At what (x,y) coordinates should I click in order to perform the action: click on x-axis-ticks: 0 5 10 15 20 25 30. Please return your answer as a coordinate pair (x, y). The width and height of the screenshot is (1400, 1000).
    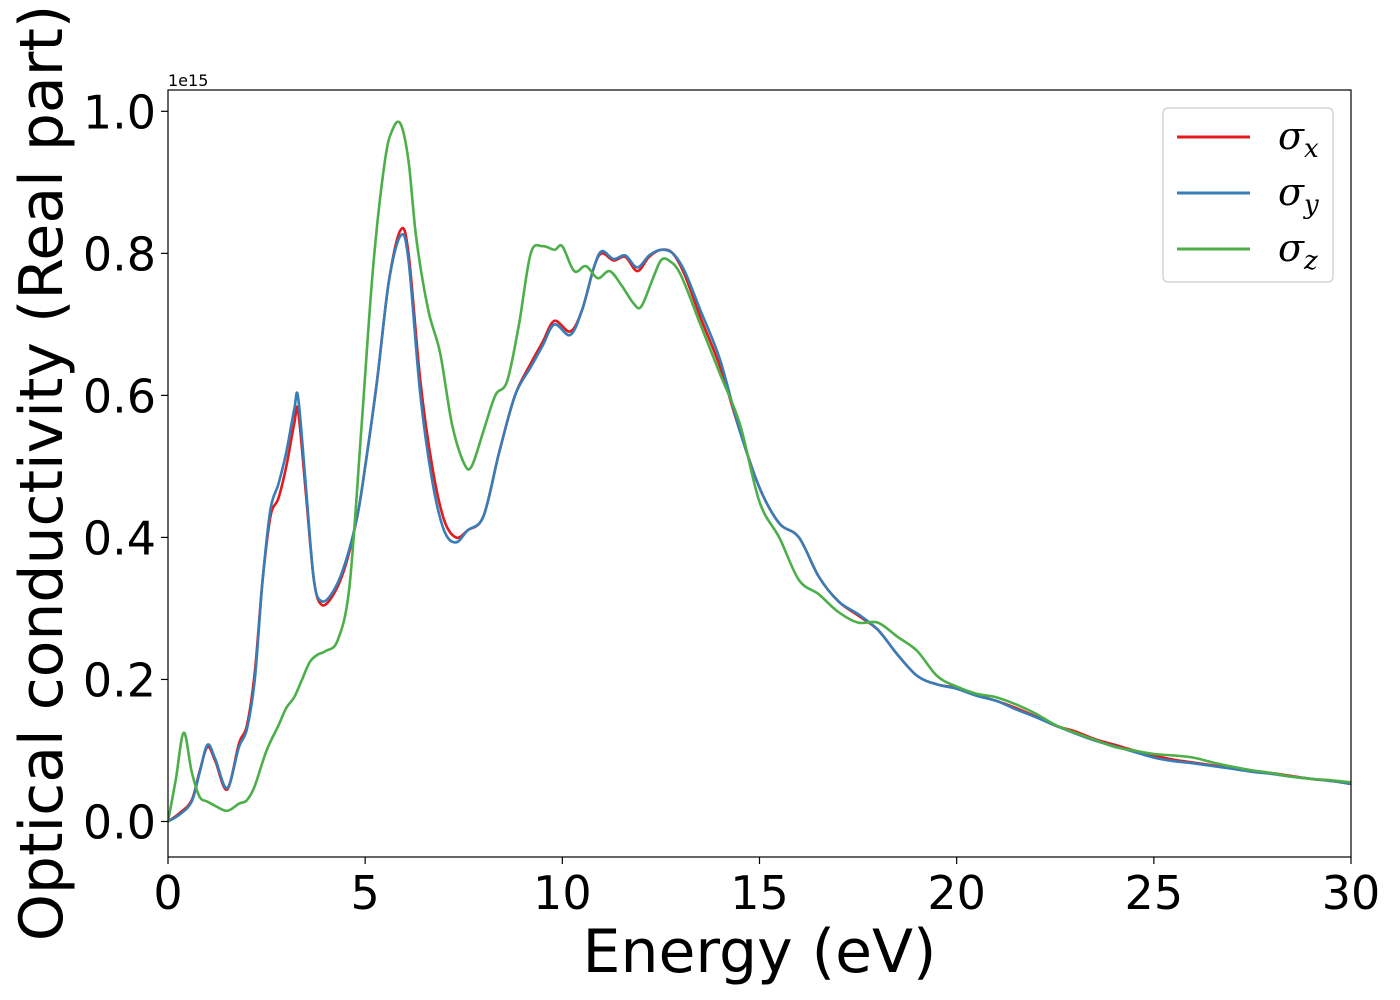
    Looking at the image, I should click on (766, 888).